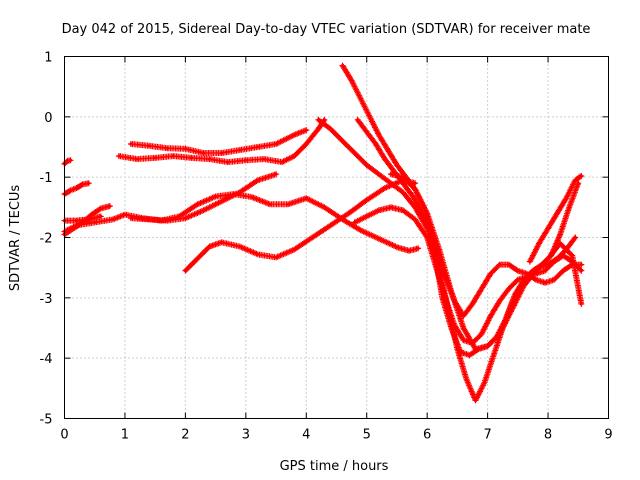  What do you see at coordinates (15, 238) in the screenshot?
I see `y-axis-label: SDTVAR / TECUs` at bounding box center [15, 238].